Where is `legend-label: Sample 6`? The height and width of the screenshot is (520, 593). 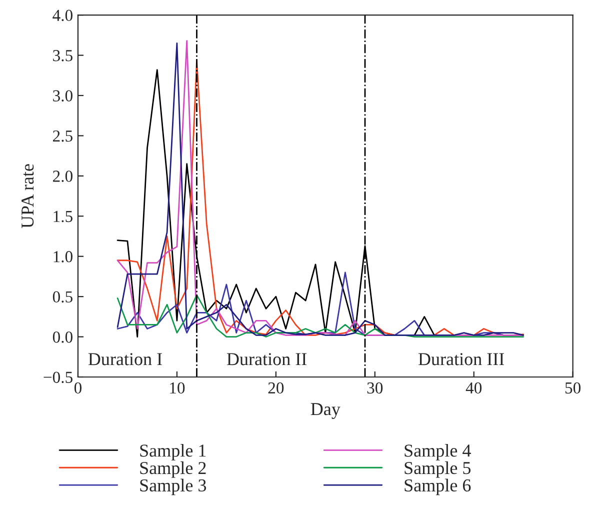 legend-label: Sample 6 is located at coordinates (437, 487).